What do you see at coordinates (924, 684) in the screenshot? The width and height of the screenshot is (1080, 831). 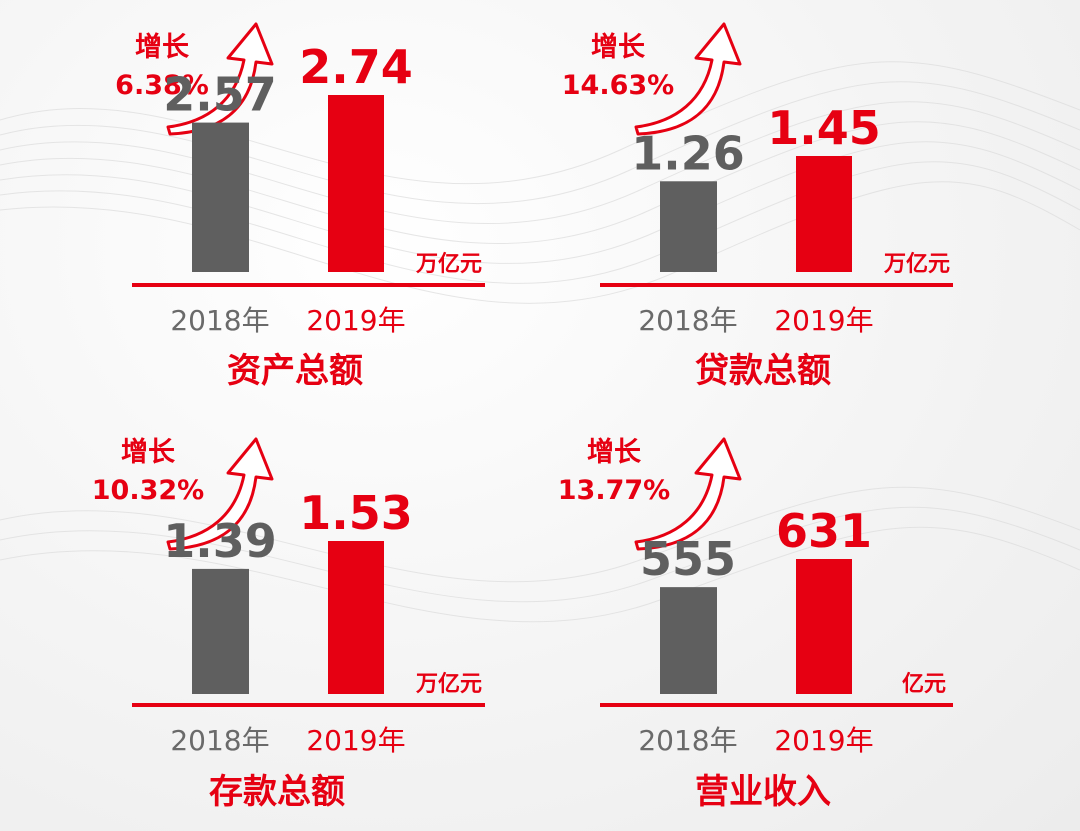 I see `unit-label: 亿元` at bounding box center [924, 684].